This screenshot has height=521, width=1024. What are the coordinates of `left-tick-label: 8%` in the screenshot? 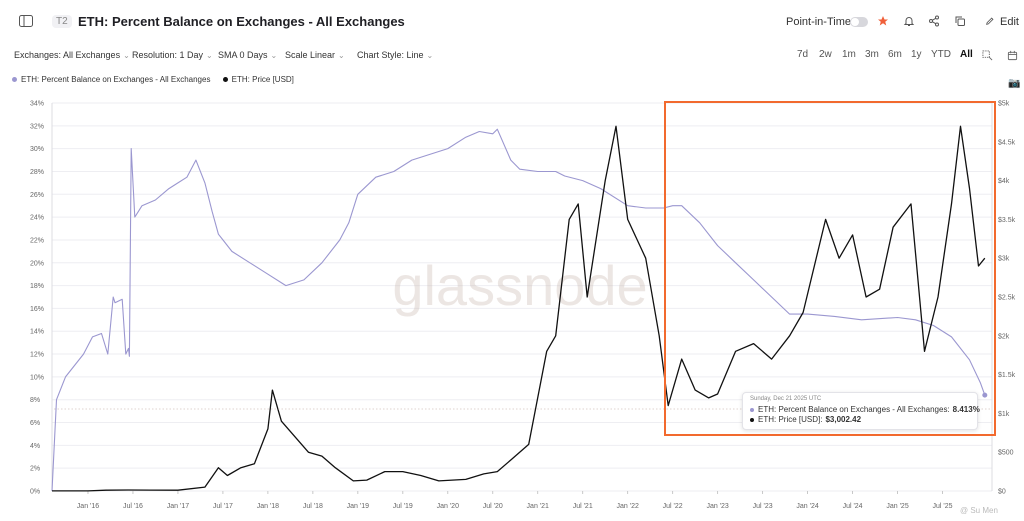 It's located at (35, 400).